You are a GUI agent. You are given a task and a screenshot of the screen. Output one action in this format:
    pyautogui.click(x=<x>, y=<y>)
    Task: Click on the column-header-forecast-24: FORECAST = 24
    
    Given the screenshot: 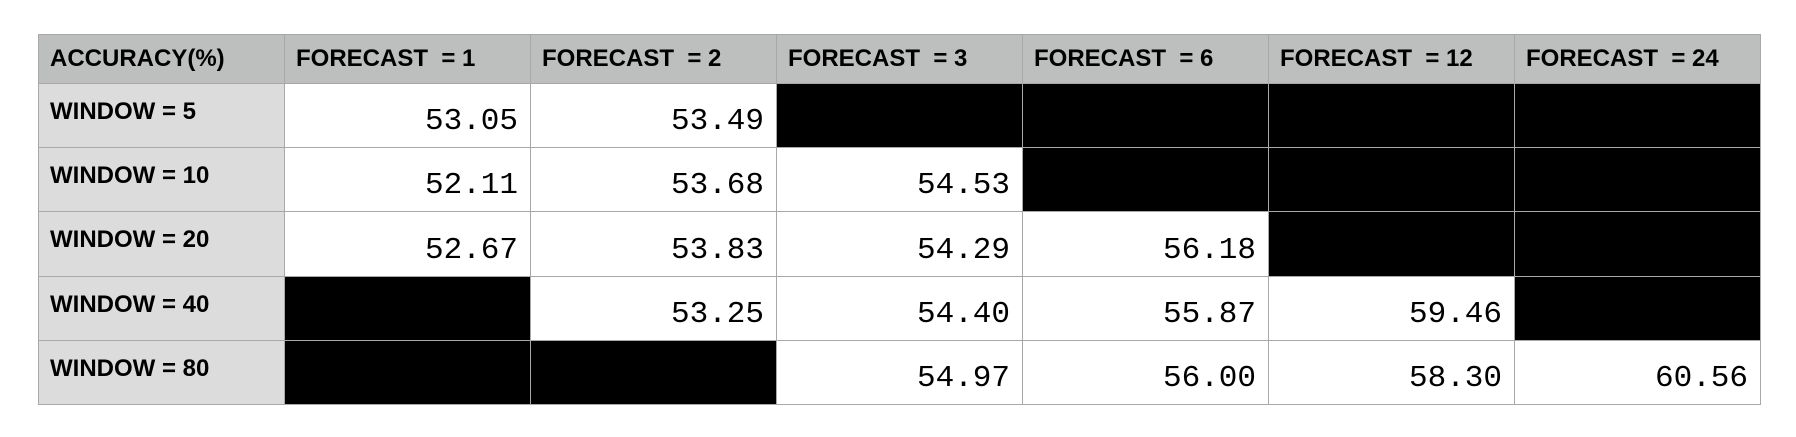 What is the action you would take?
    pyautogui.click(x=1637, y=59)
    